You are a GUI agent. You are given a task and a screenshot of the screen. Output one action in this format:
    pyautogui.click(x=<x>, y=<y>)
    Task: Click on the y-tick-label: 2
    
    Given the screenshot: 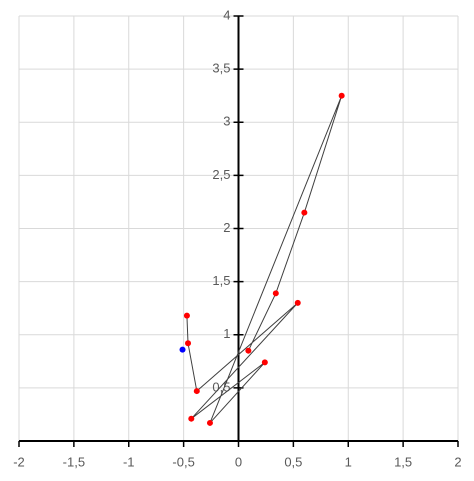 What is the action you would take?
    pyautogui.click(x=226, y=227)
    